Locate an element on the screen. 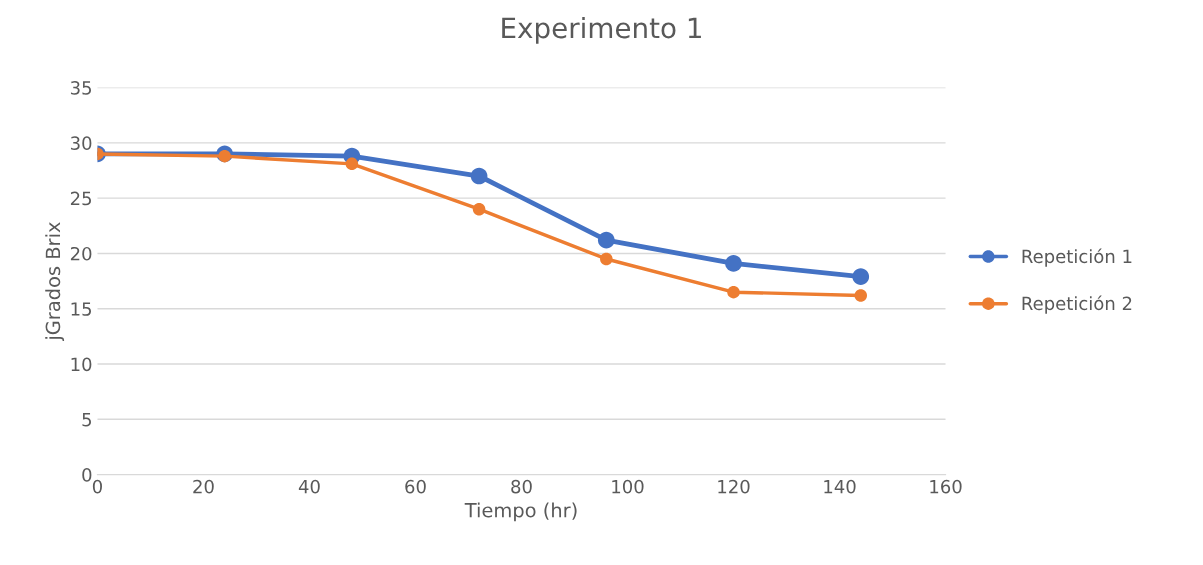  x-tick-label: 80 is located at coordinates (521, 486).